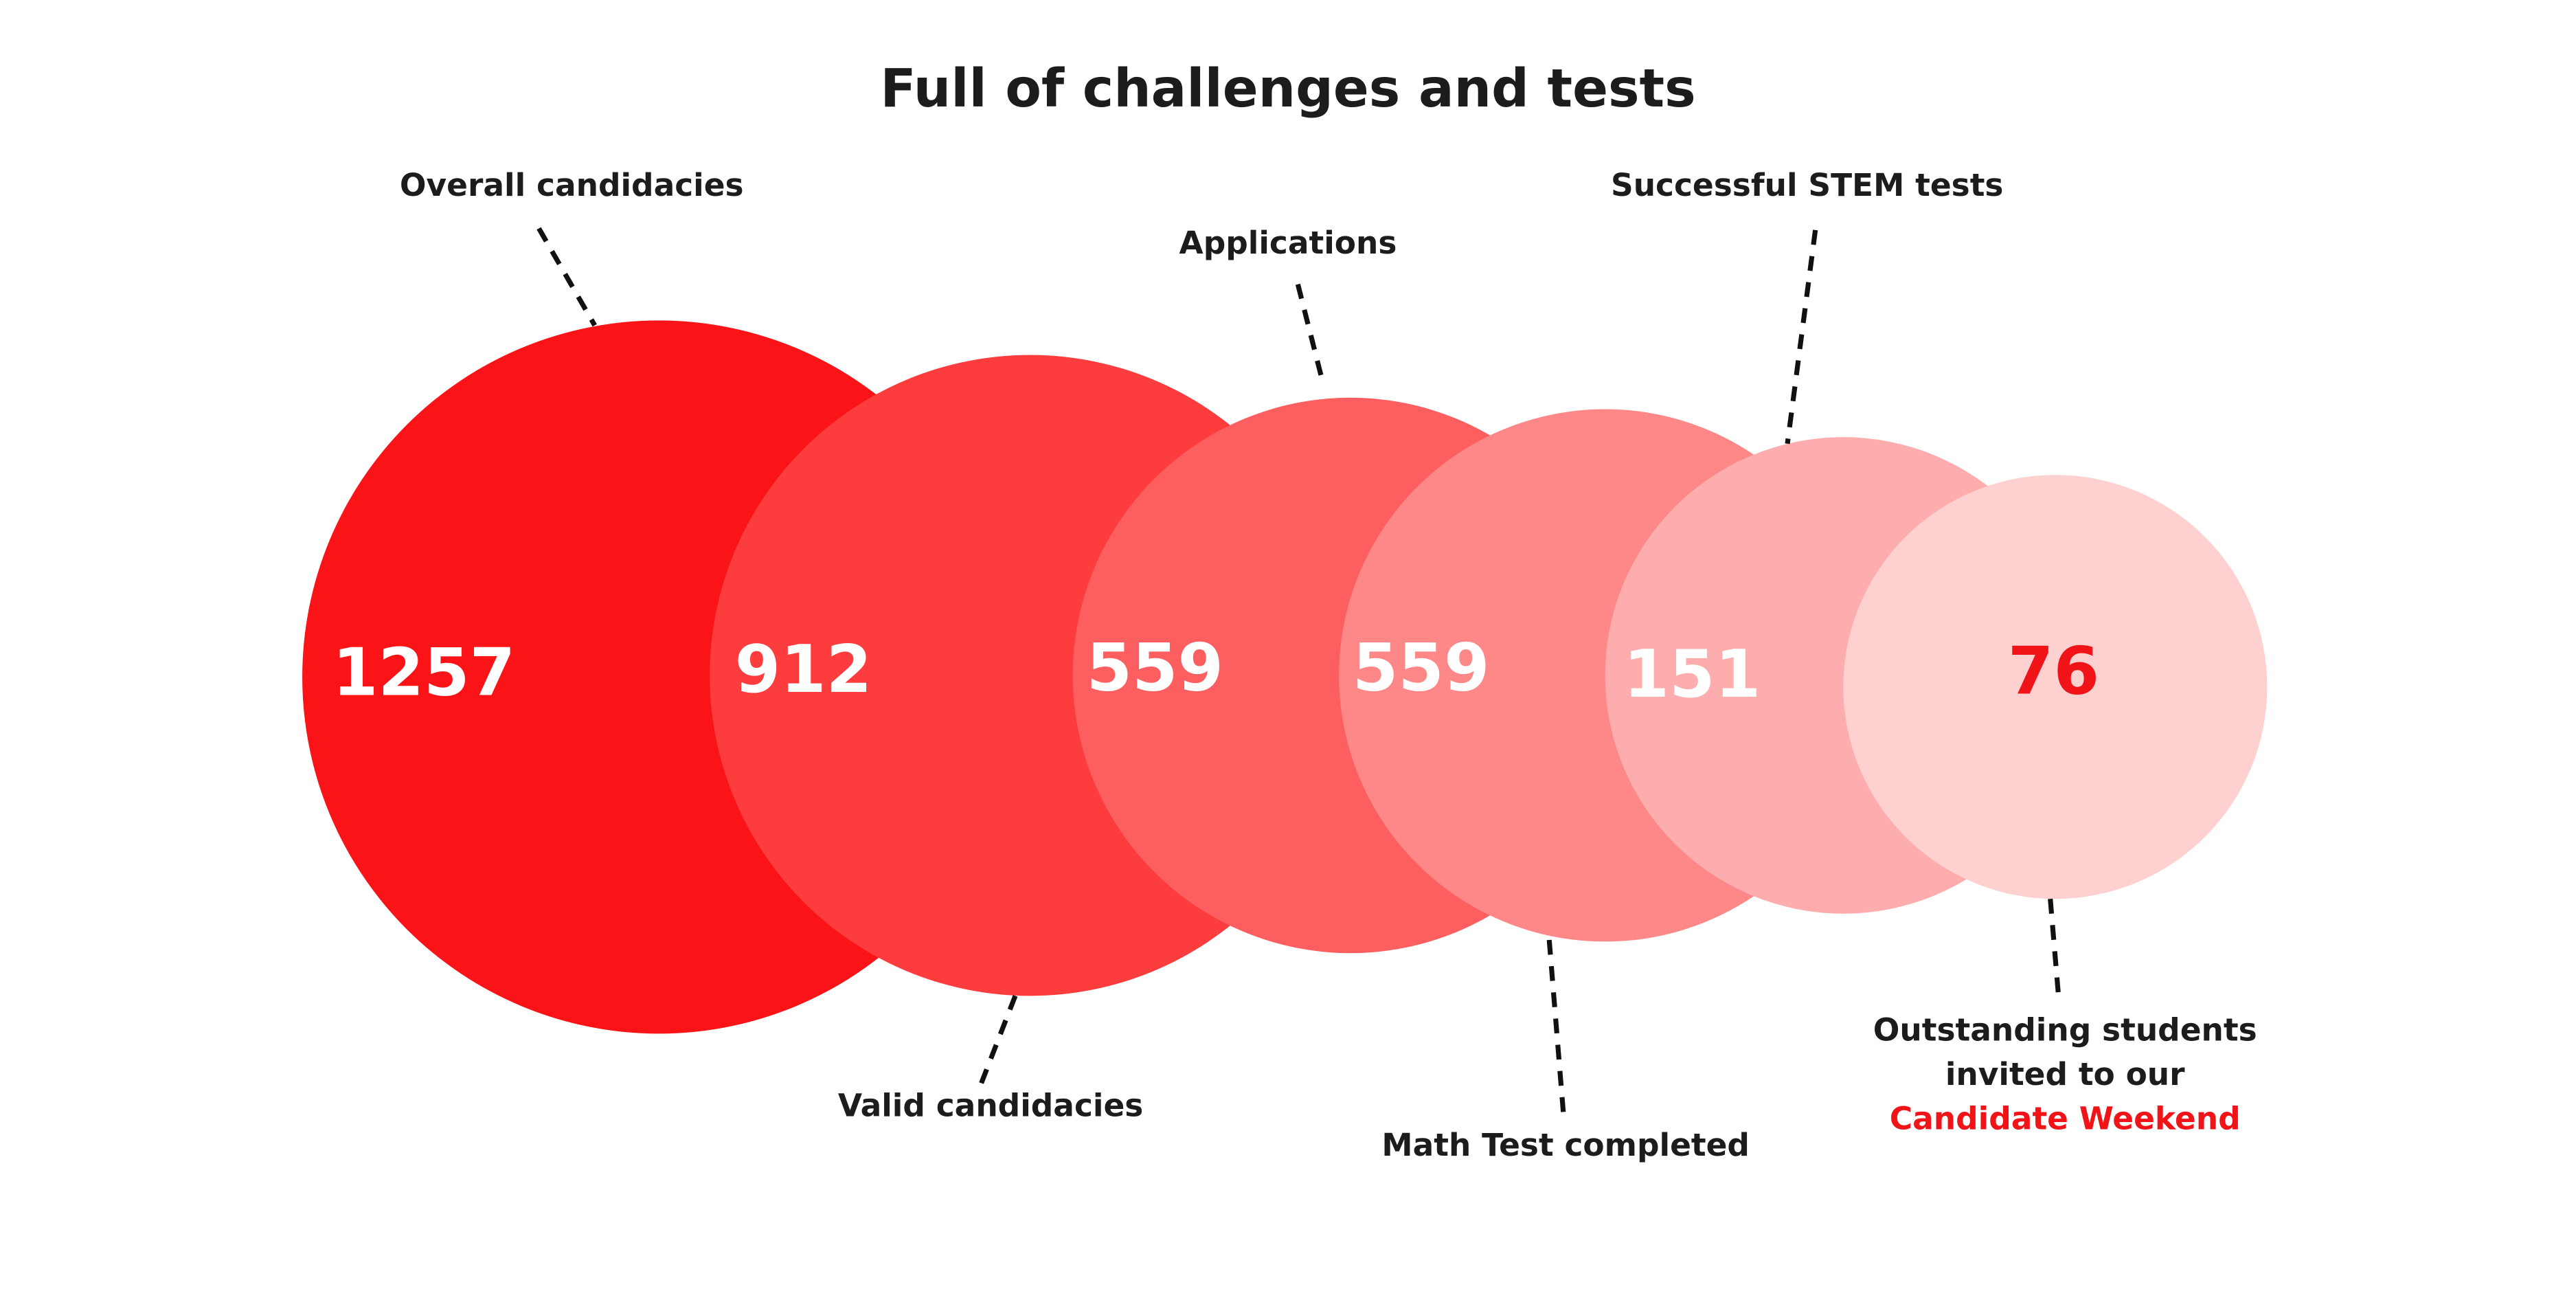  I want to click on stage-value: 76, so click(2053, 670).